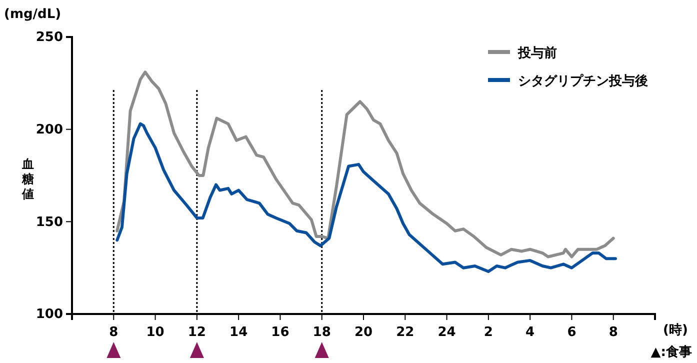 This screenshot has height=363, width=697. What do you see at coordinates (405, 332) in the screenshot?
I see `x-tick-label: 22` at bounding box center [405, 332].